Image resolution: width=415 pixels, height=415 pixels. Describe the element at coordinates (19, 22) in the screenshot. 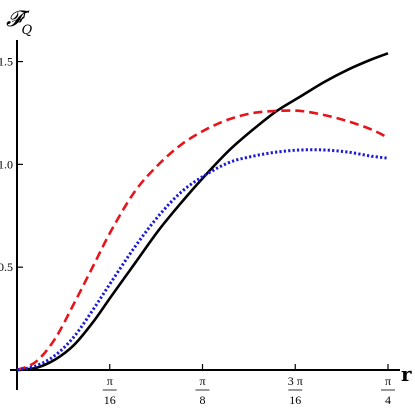

I see `y-axis-label: 𝓕r Q` at that location.